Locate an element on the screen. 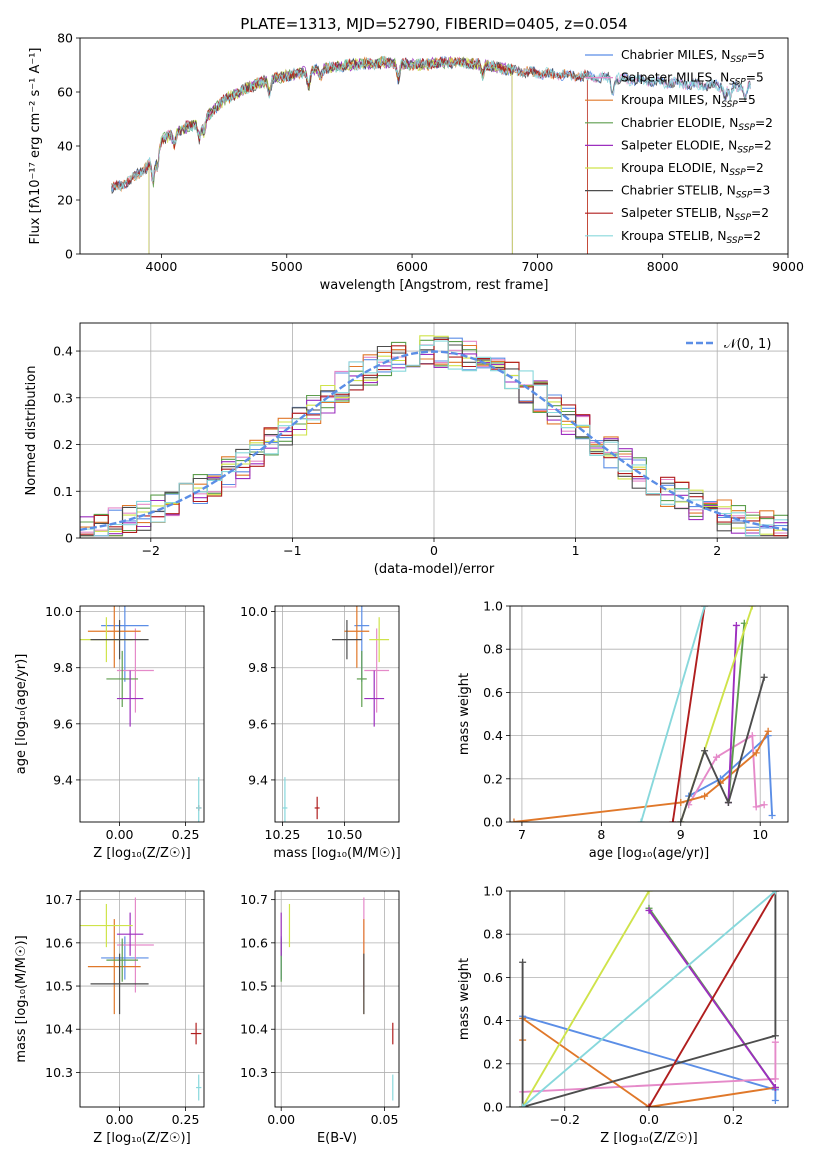  legend-label: 𝒩(0, 1) is located at coordinates (747, 344).